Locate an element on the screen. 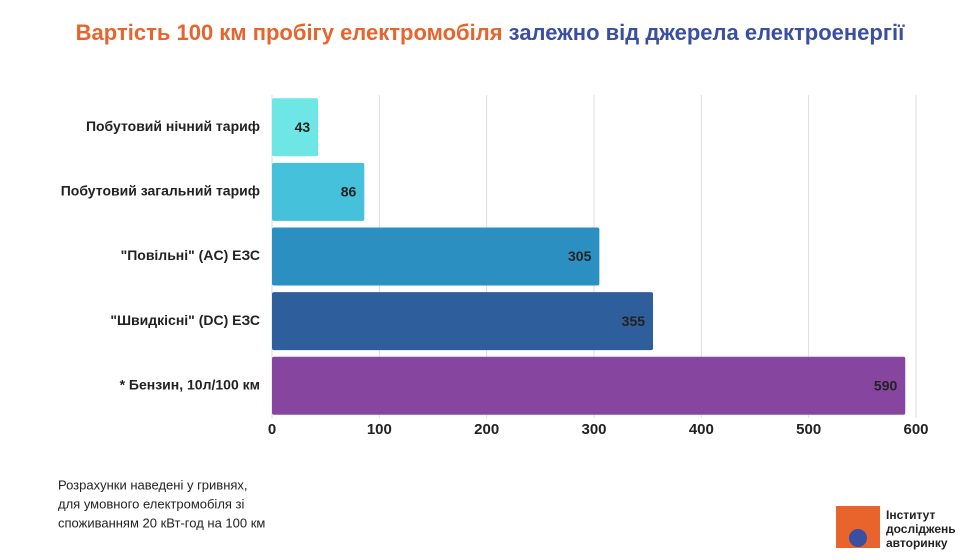  x-tick-label: 300 is located at coordinates (593, 429).